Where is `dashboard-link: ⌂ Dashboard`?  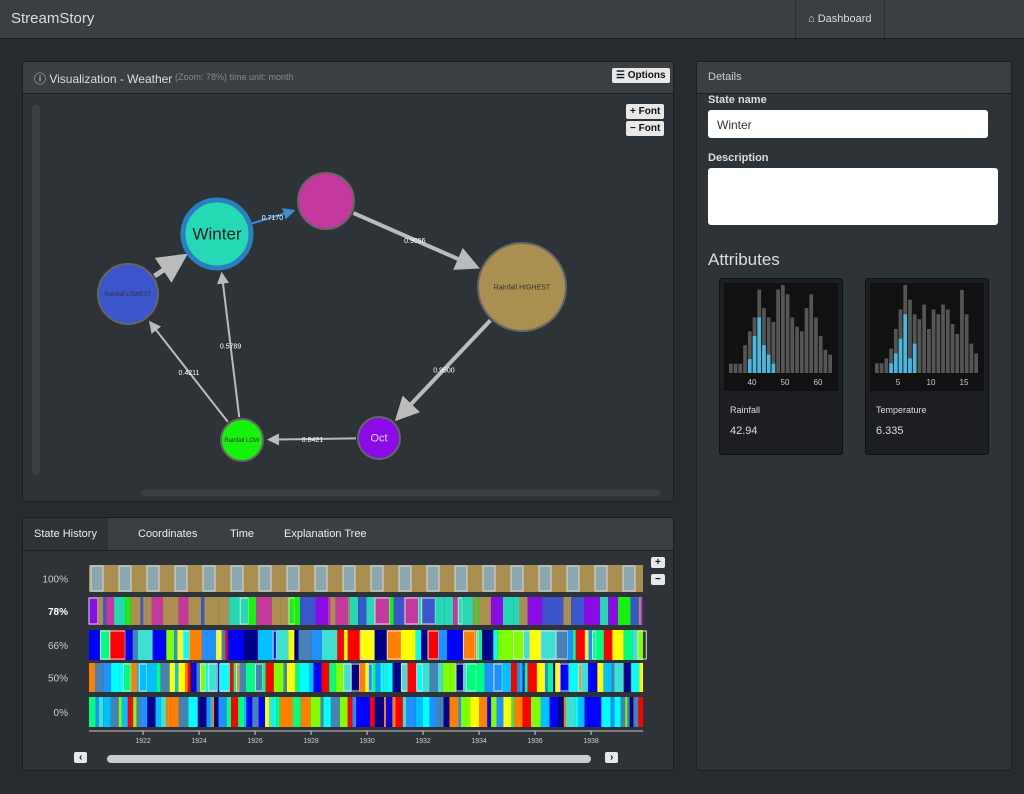
dashboard-link: ⌂ Dashboard is located at coordinates (840, 19).